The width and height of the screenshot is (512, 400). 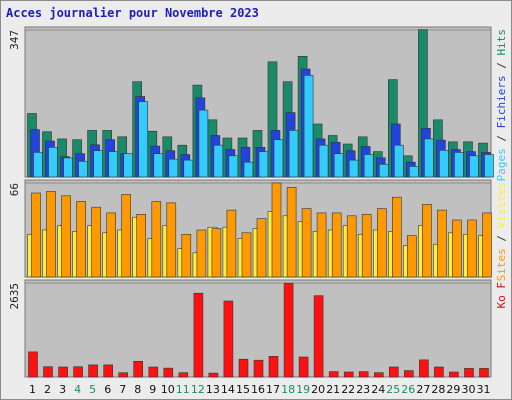 What do you see at coordinates (501, 164) in the screenshot?
I see `top-legend-part-0: Pages` at bounding box center [501, 164].